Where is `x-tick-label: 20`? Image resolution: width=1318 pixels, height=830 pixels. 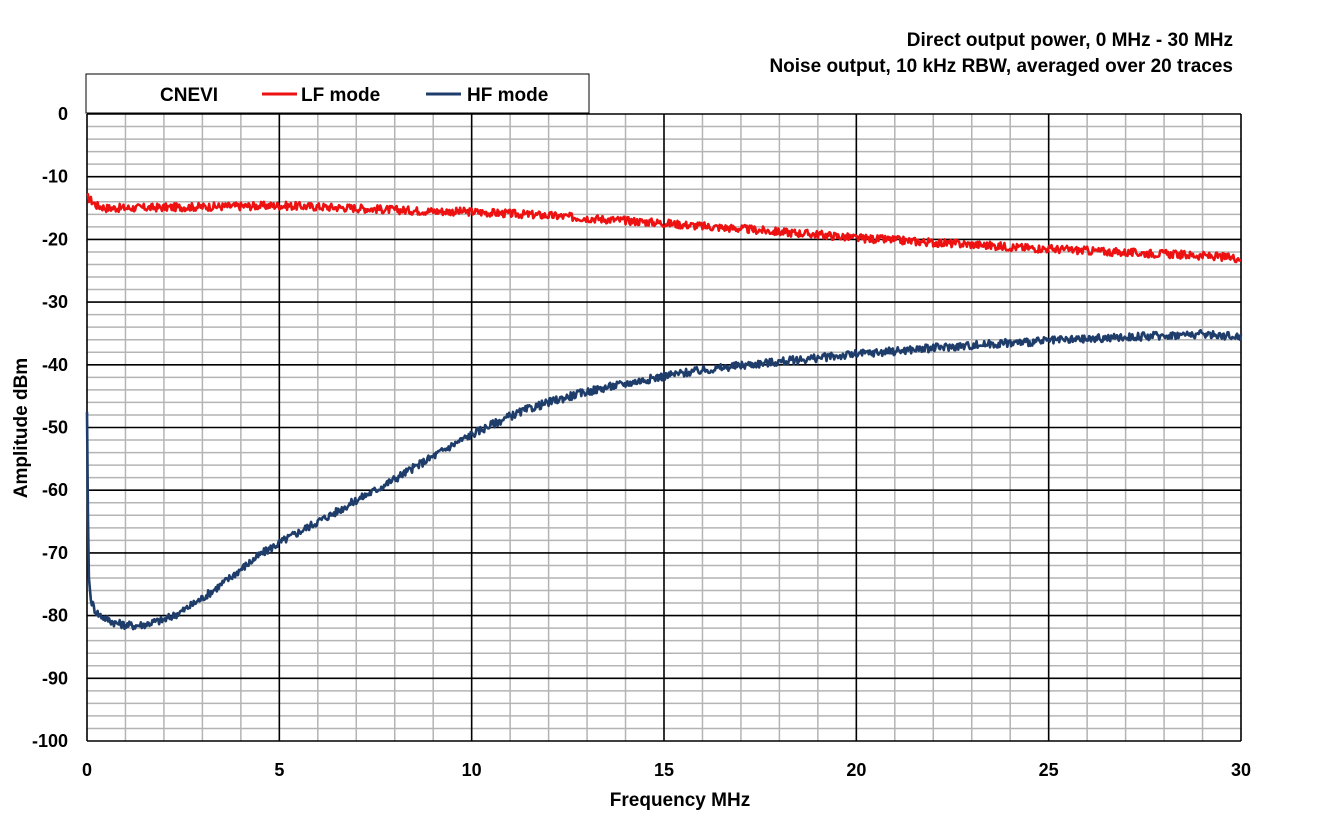
x-tick-label: 20 is located at coordinates (856, 770).